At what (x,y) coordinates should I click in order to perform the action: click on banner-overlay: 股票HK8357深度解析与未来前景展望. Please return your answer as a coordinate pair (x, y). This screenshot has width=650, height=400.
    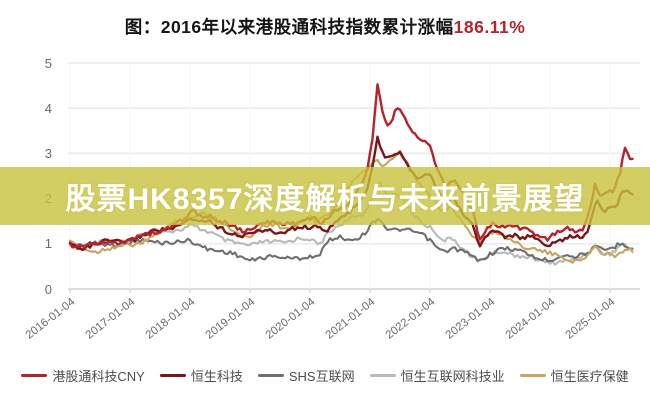
    Looking at the image, I should click on (325, 196).